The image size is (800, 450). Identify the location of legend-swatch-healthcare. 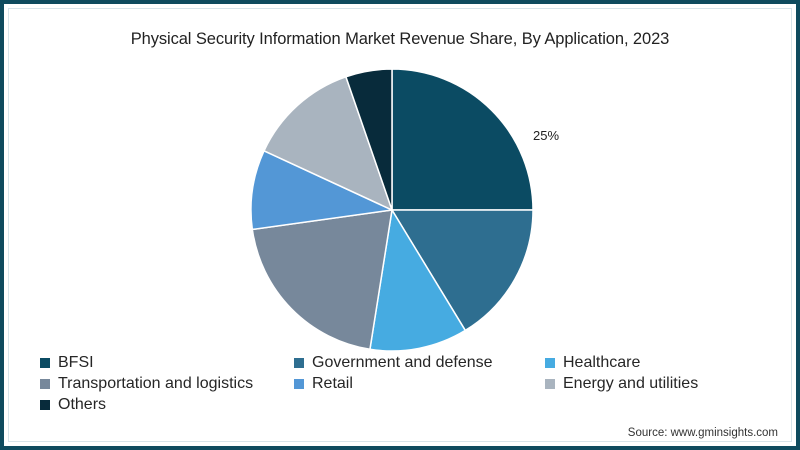
(550, 363).